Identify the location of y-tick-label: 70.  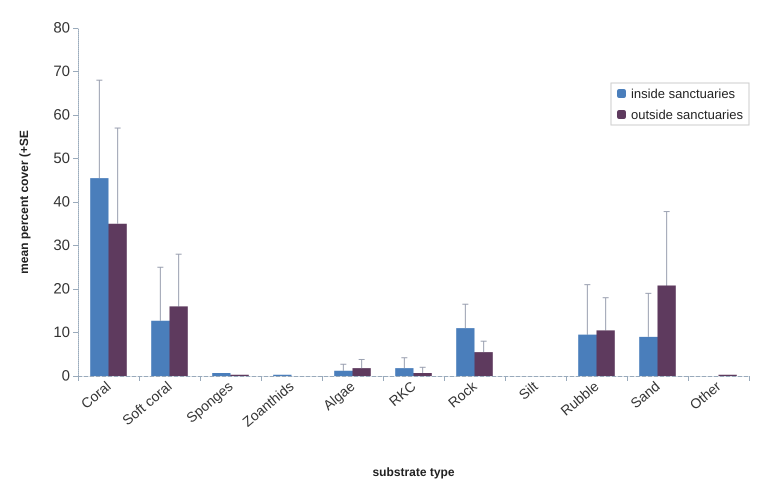
(61, 71).